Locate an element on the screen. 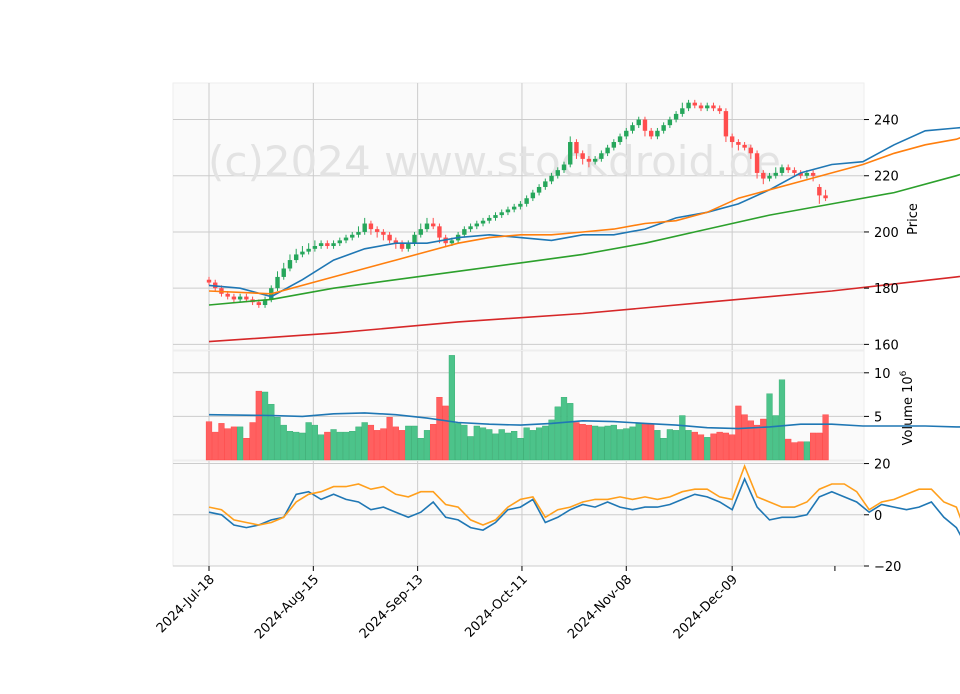 Image resolution: width=960 pixels, height=694 pixels. xtick-label: 2024-Dec-09 is located at coordinates (706, 607).